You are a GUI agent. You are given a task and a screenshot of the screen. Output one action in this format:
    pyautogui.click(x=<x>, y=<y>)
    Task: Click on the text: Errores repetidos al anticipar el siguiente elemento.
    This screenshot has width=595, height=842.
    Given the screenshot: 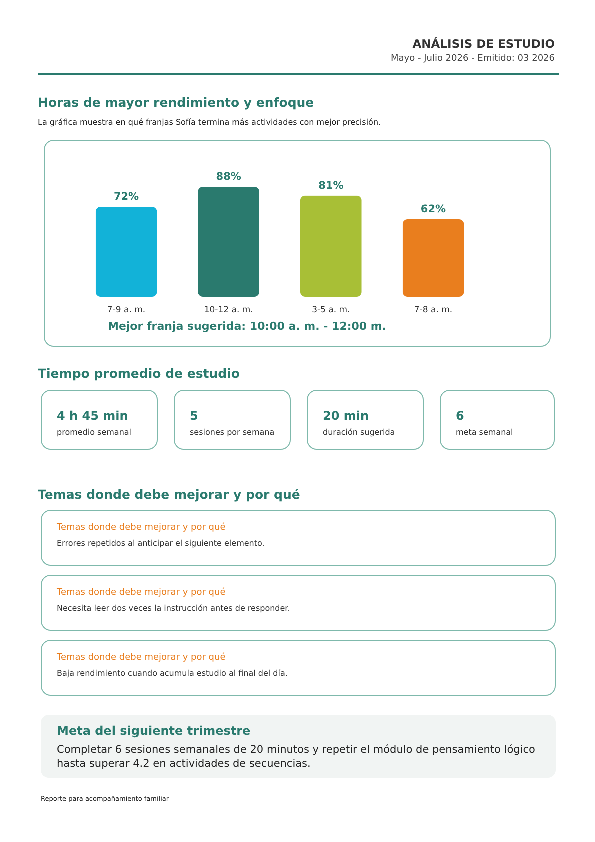 What is the action you would take?
    pyautogui.click(x=161, y=543)
    